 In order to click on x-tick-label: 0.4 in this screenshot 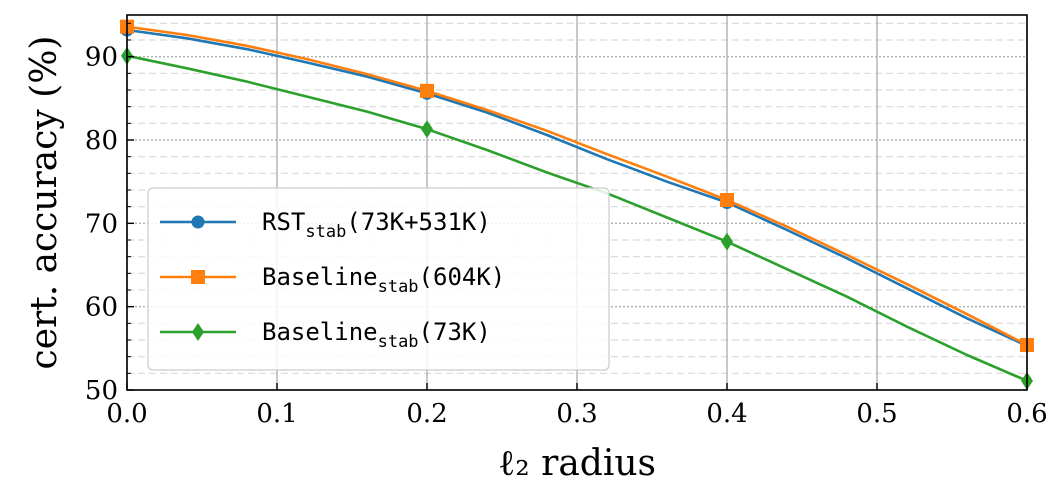, I will do `click(726, 414)`.